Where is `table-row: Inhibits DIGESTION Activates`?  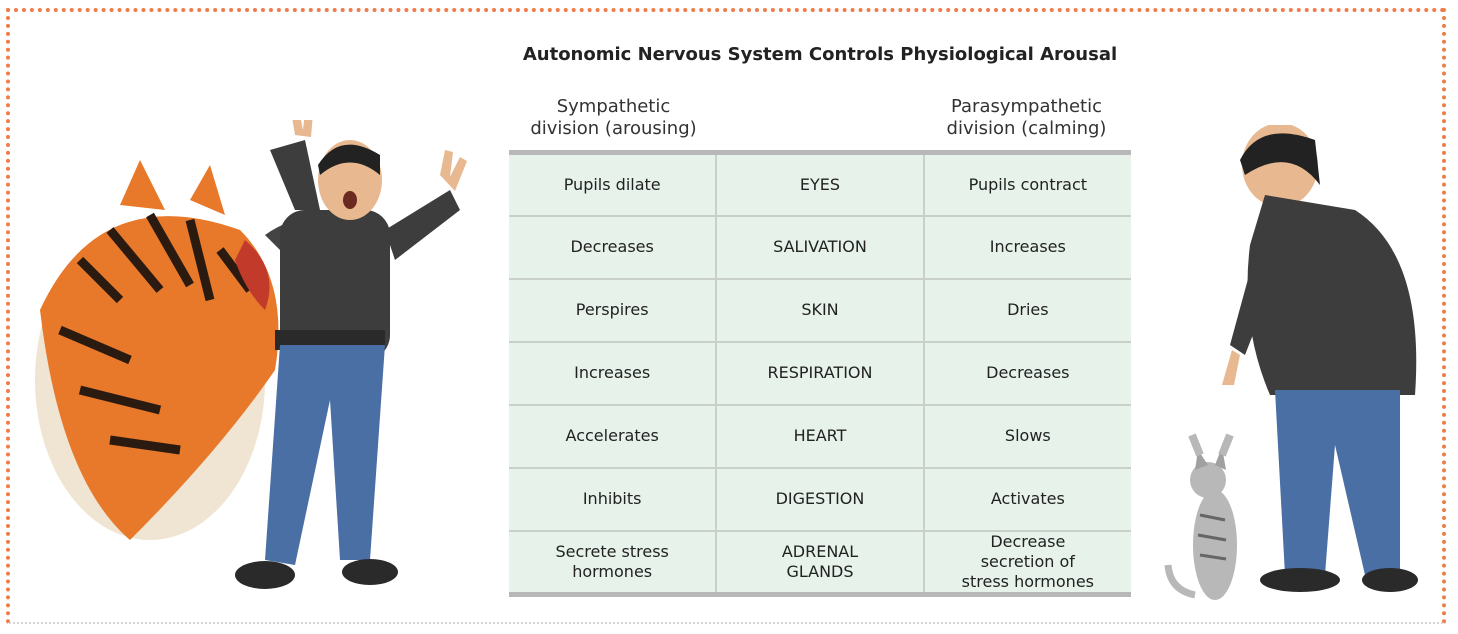
table-row: Inhibits DIGESTION Activates is located at coordinates (820, 499).